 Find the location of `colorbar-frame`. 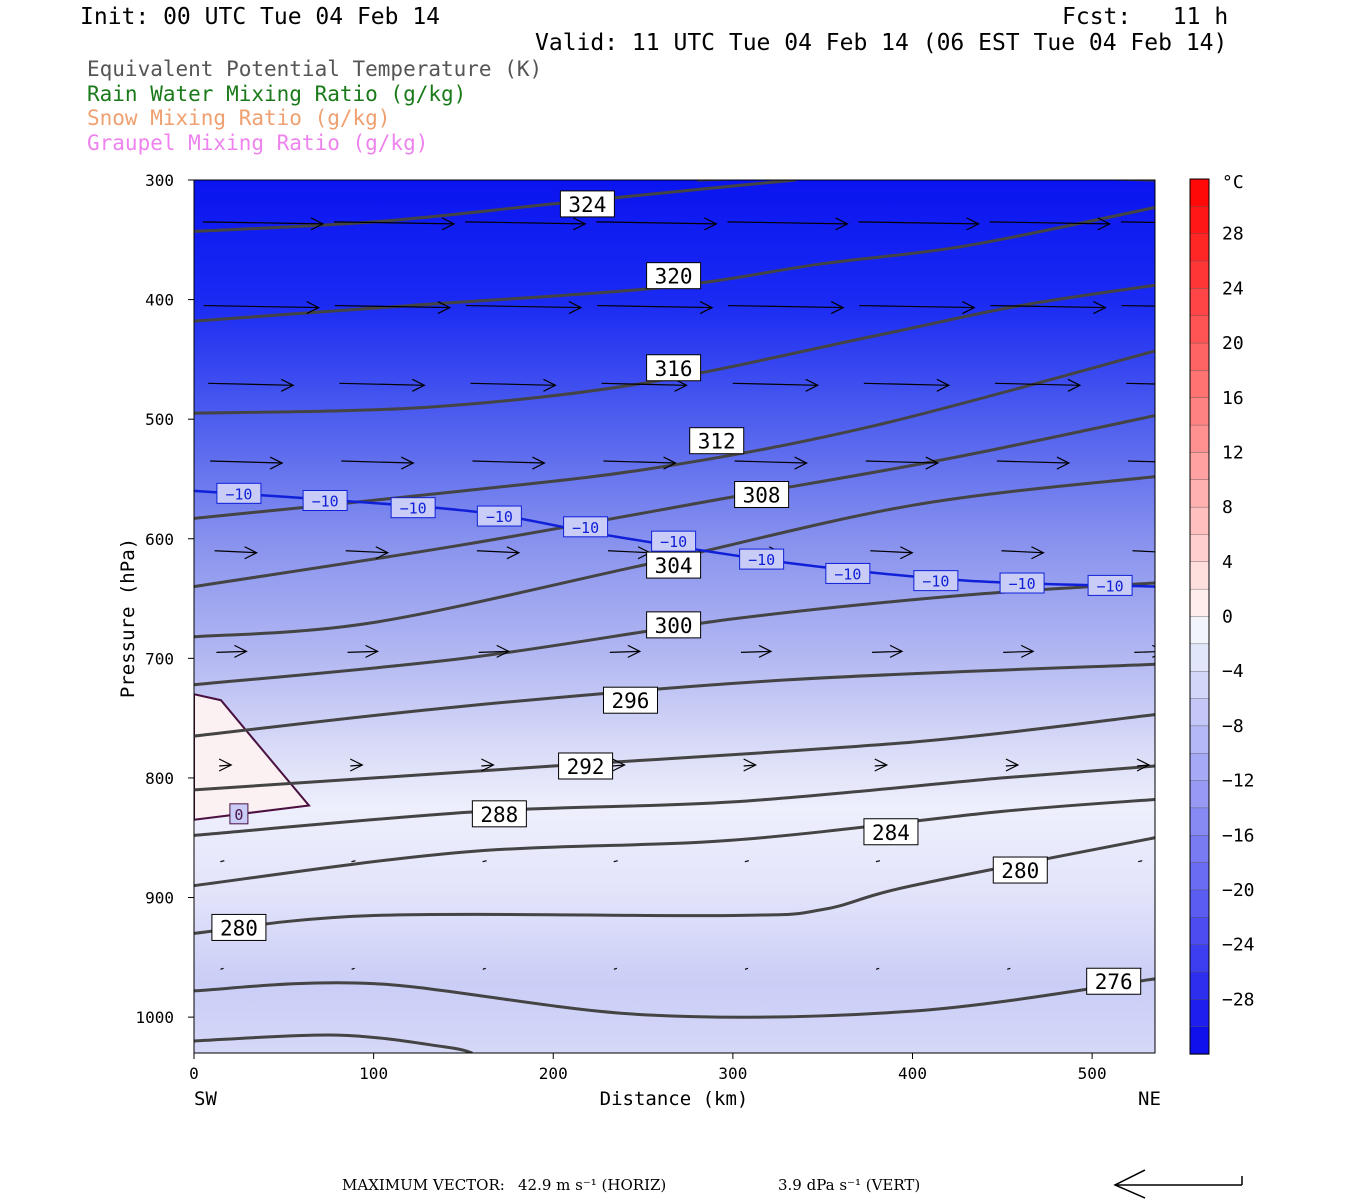

colorbar-frame is located at coordinates (1199, 616).